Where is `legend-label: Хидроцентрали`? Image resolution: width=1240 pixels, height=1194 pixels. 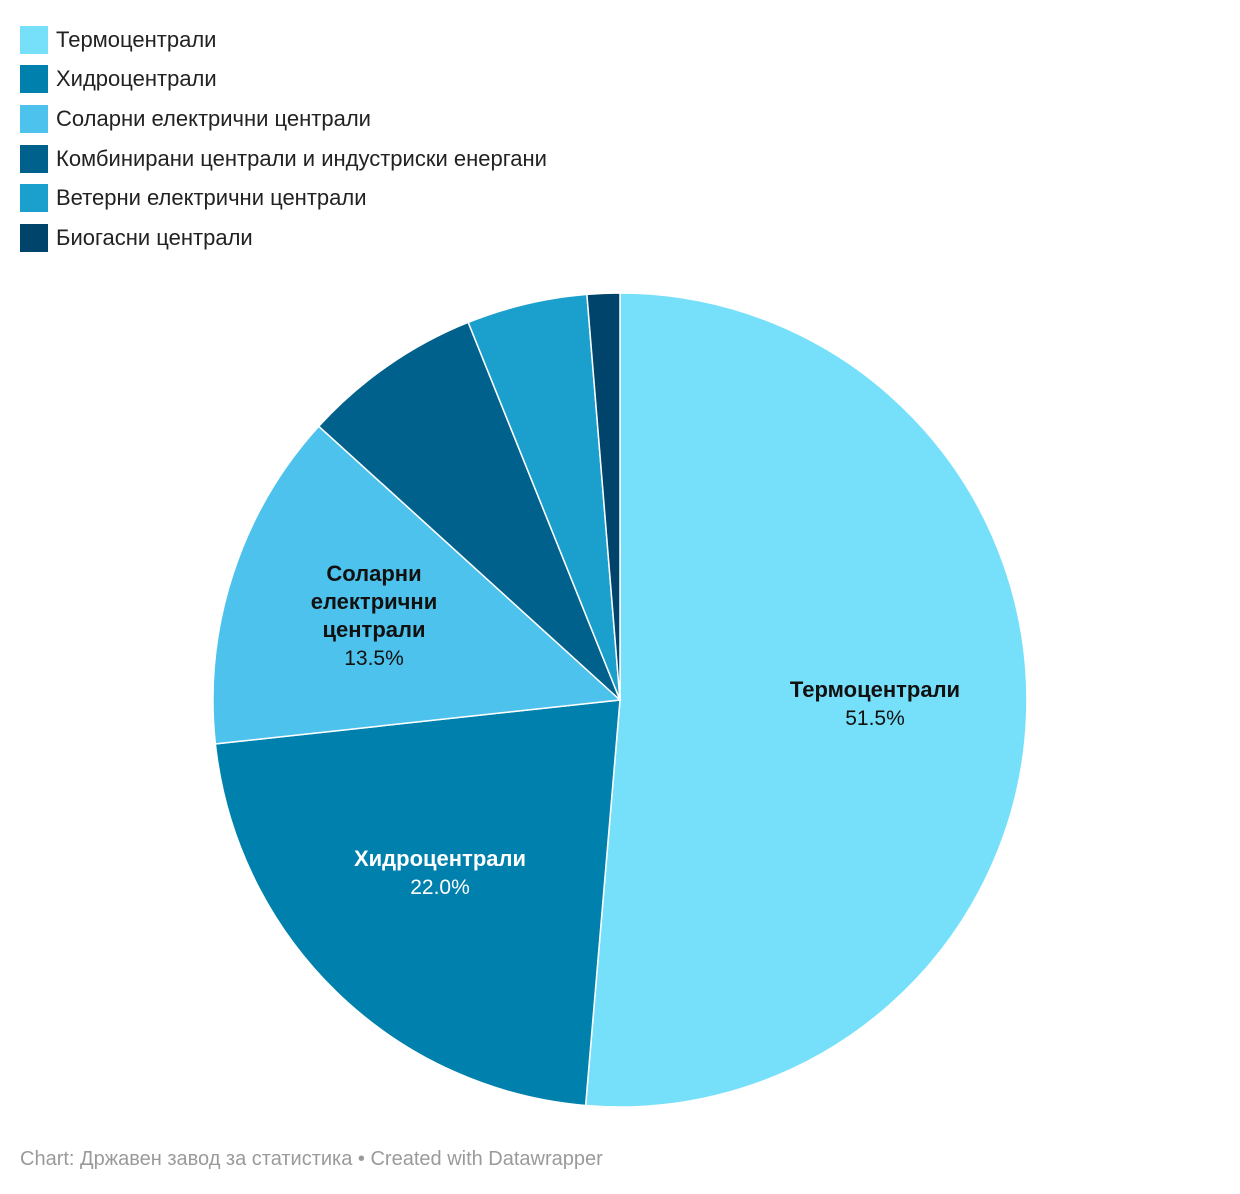 legend-label: Хидроцентрали is located at coordinates (136, 79).